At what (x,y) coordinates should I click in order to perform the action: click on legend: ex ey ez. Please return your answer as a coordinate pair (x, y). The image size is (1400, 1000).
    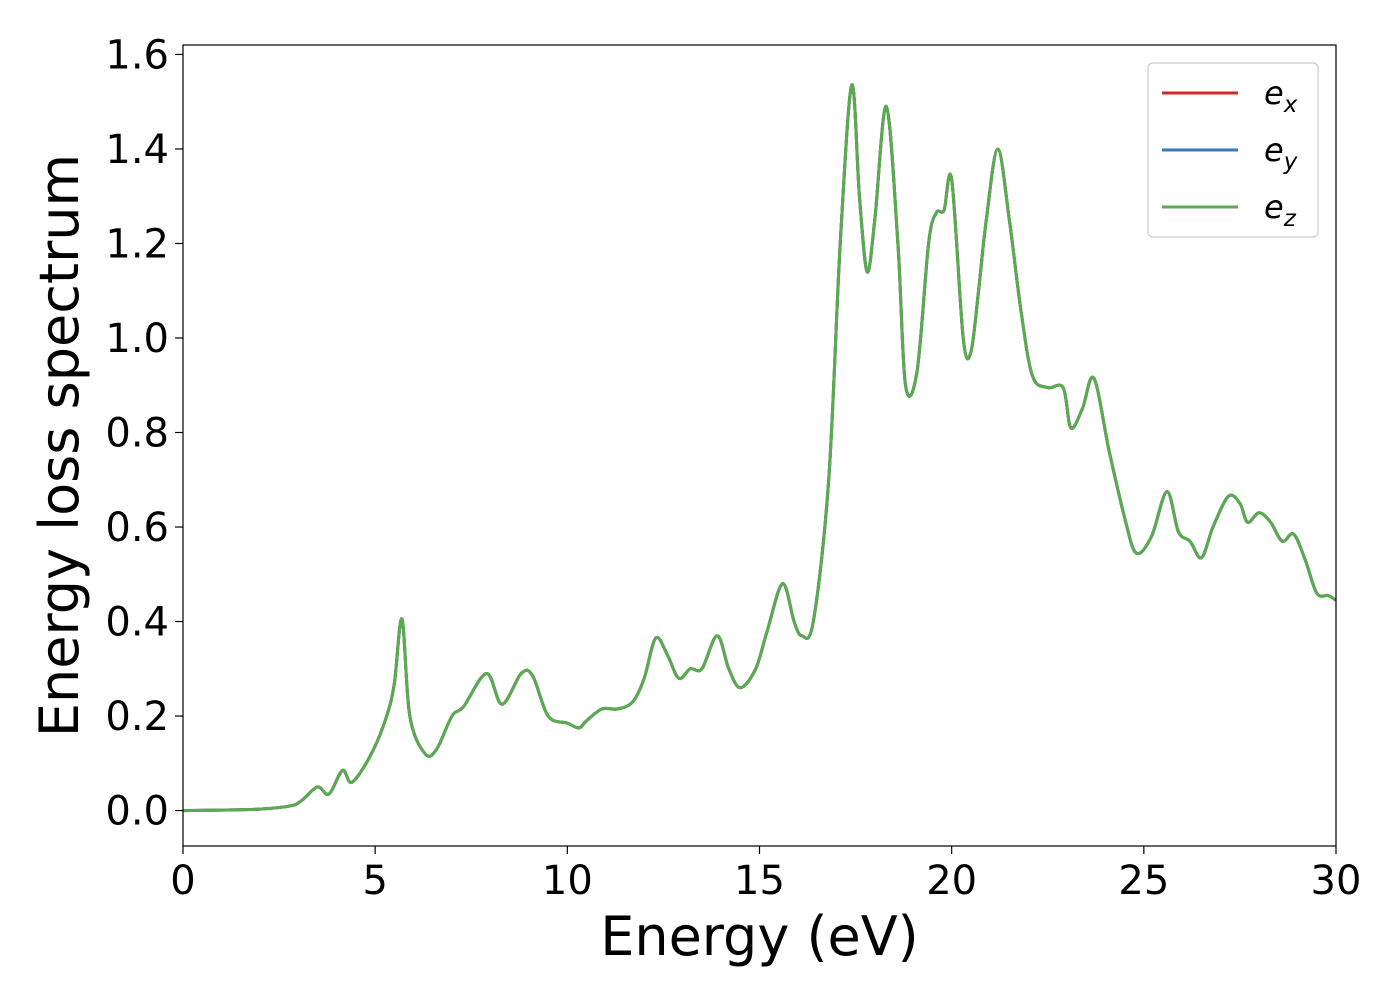
    Looking at the image, I should click on (1233, 150).